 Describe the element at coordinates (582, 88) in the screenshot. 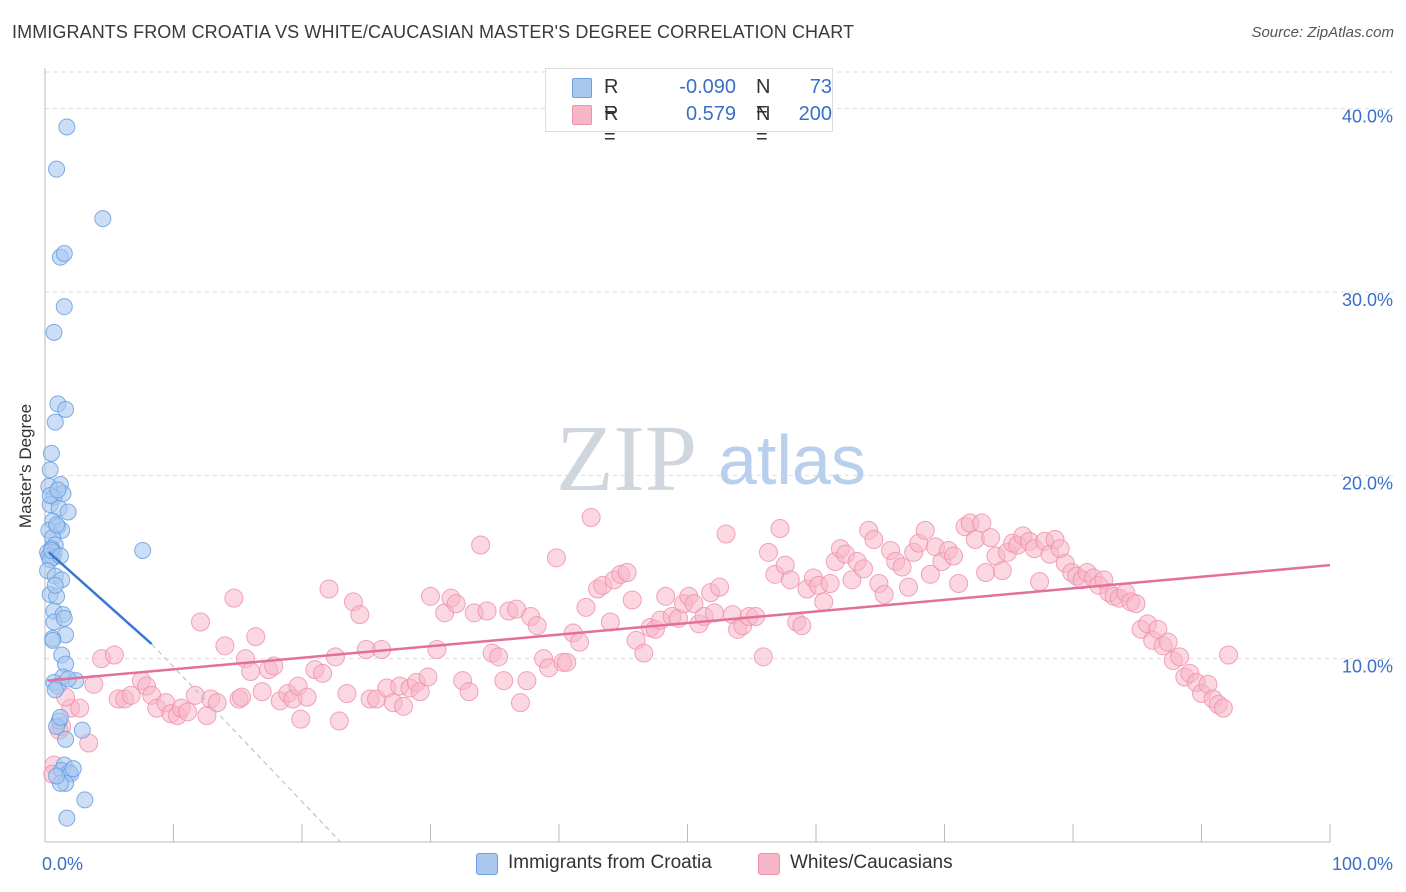

I see `legend-swatch-croatia` at that location.